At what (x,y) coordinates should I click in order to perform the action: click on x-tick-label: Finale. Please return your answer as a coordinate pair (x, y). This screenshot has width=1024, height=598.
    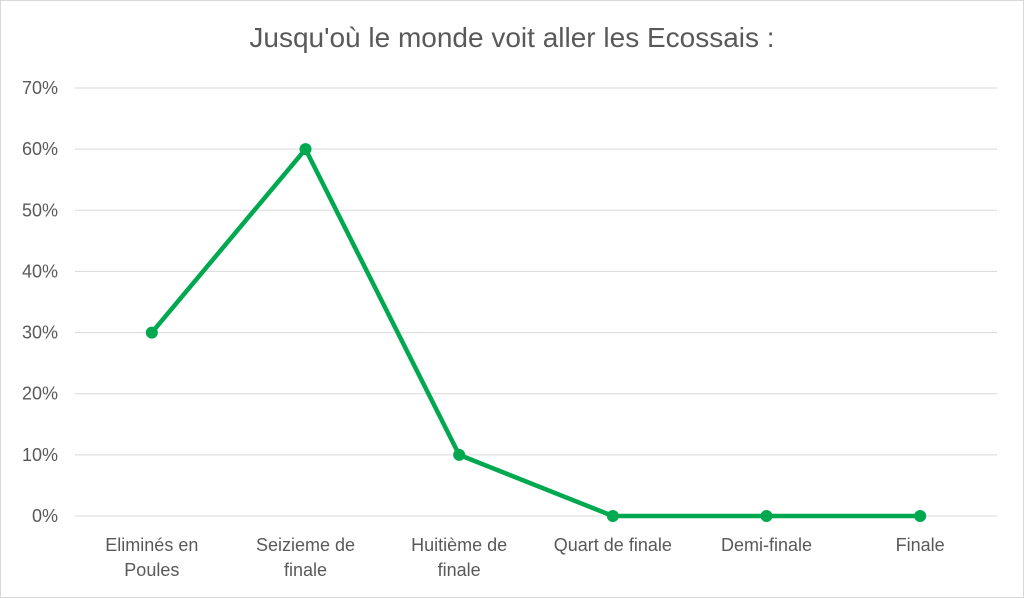
    Looking at the image, I should click on (920, 545).